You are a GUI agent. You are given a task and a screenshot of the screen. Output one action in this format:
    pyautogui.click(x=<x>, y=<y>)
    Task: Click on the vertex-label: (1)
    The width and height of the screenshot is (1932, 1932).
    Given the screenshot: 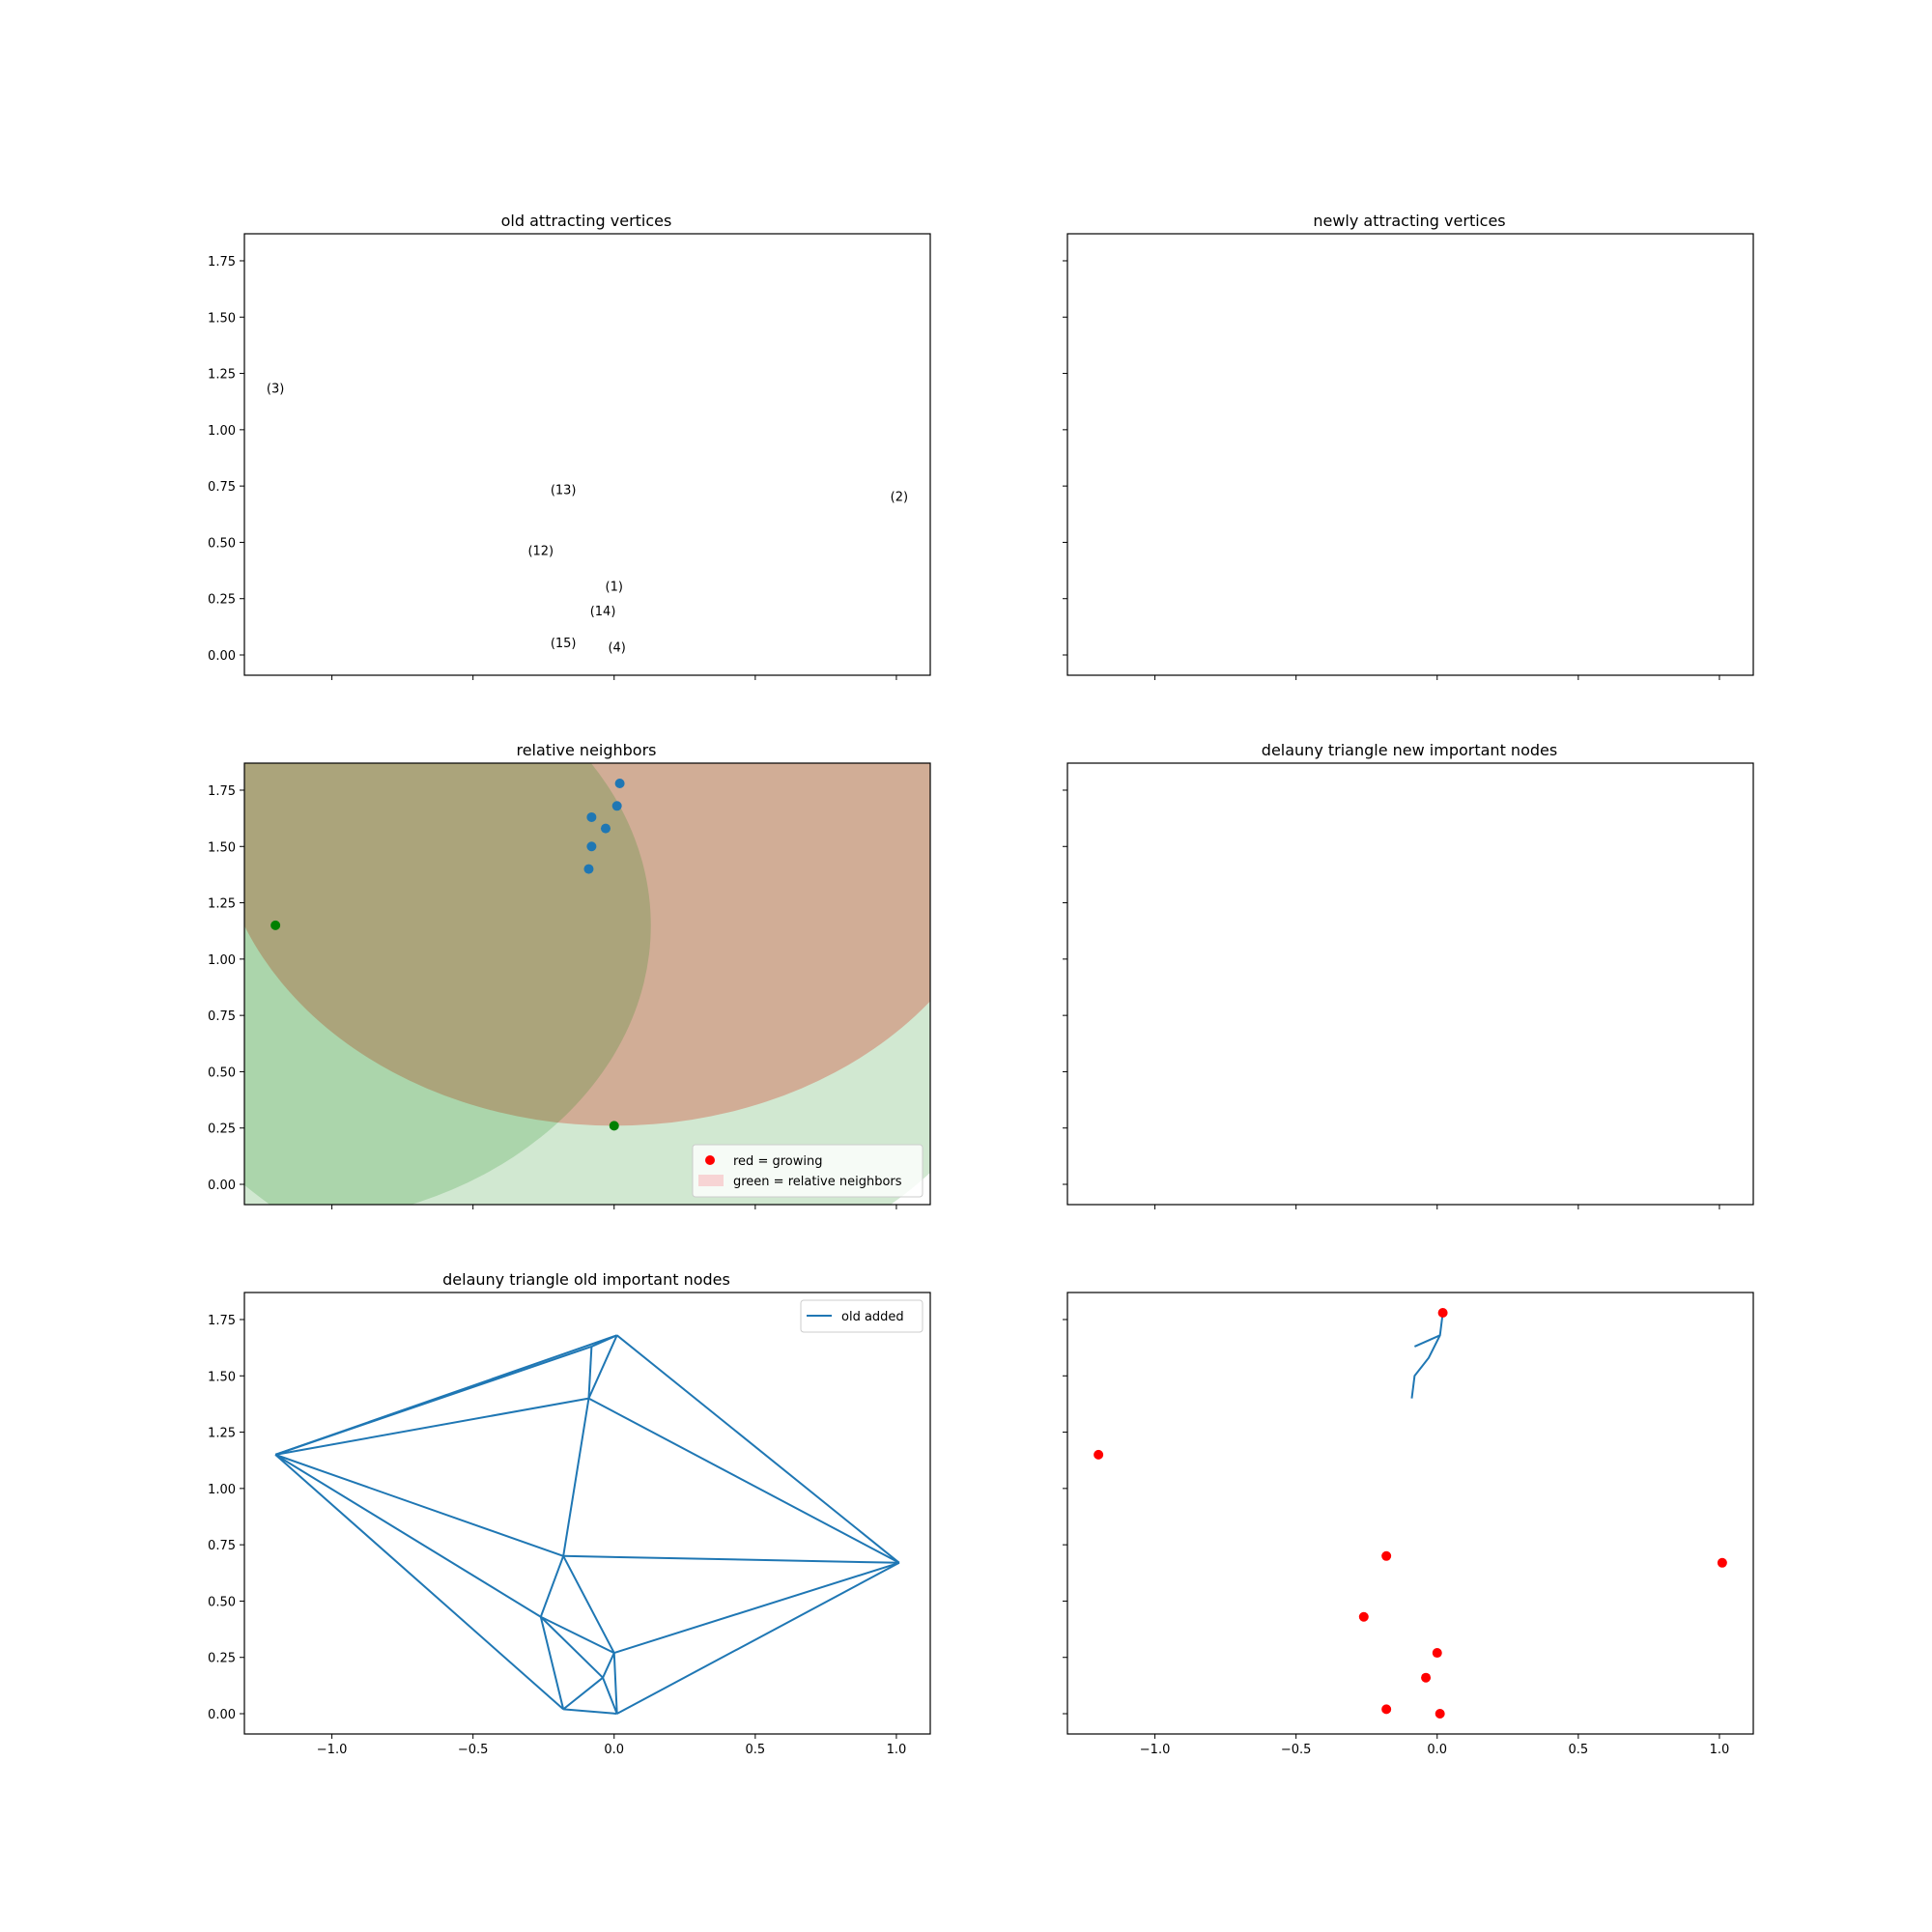 What is the action you would take?
    pyautogui.click(x=614, y=588)
    